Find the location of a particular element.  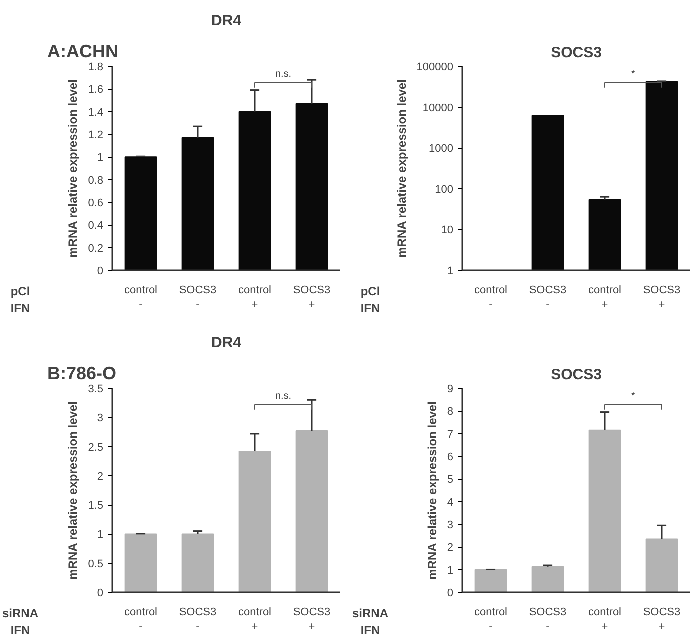

y-tick-label: 1000 is located at coordinates (441, 149).